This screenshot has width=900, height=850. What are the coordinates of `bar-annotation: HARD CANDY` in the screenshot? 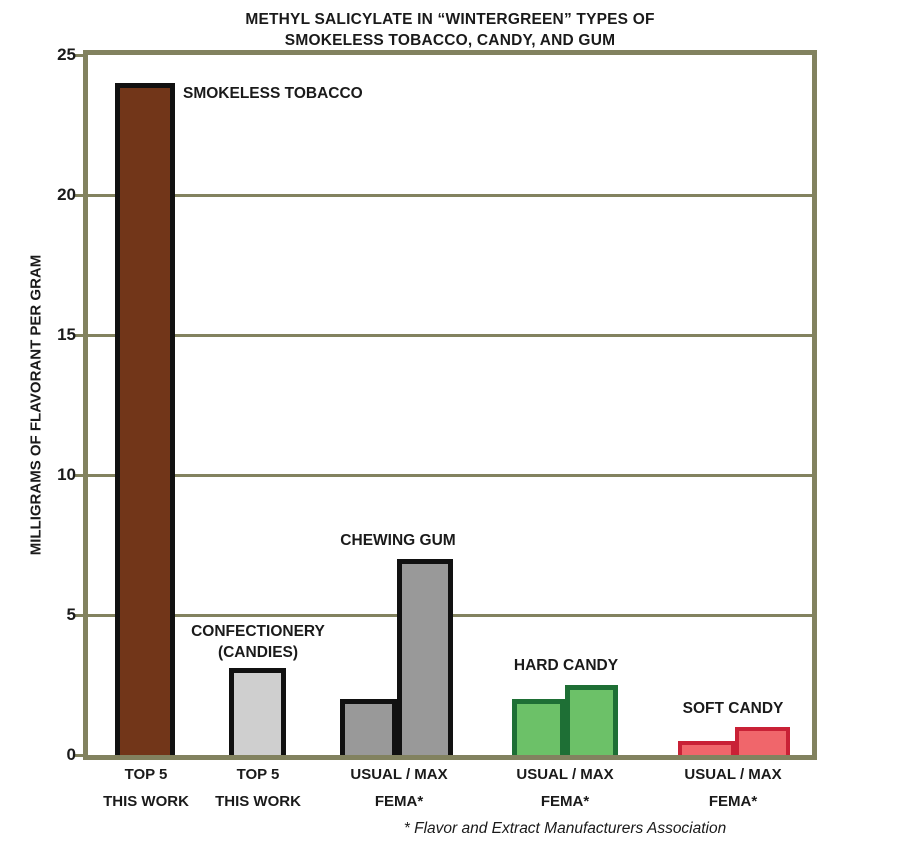 It's located at (566, 665).